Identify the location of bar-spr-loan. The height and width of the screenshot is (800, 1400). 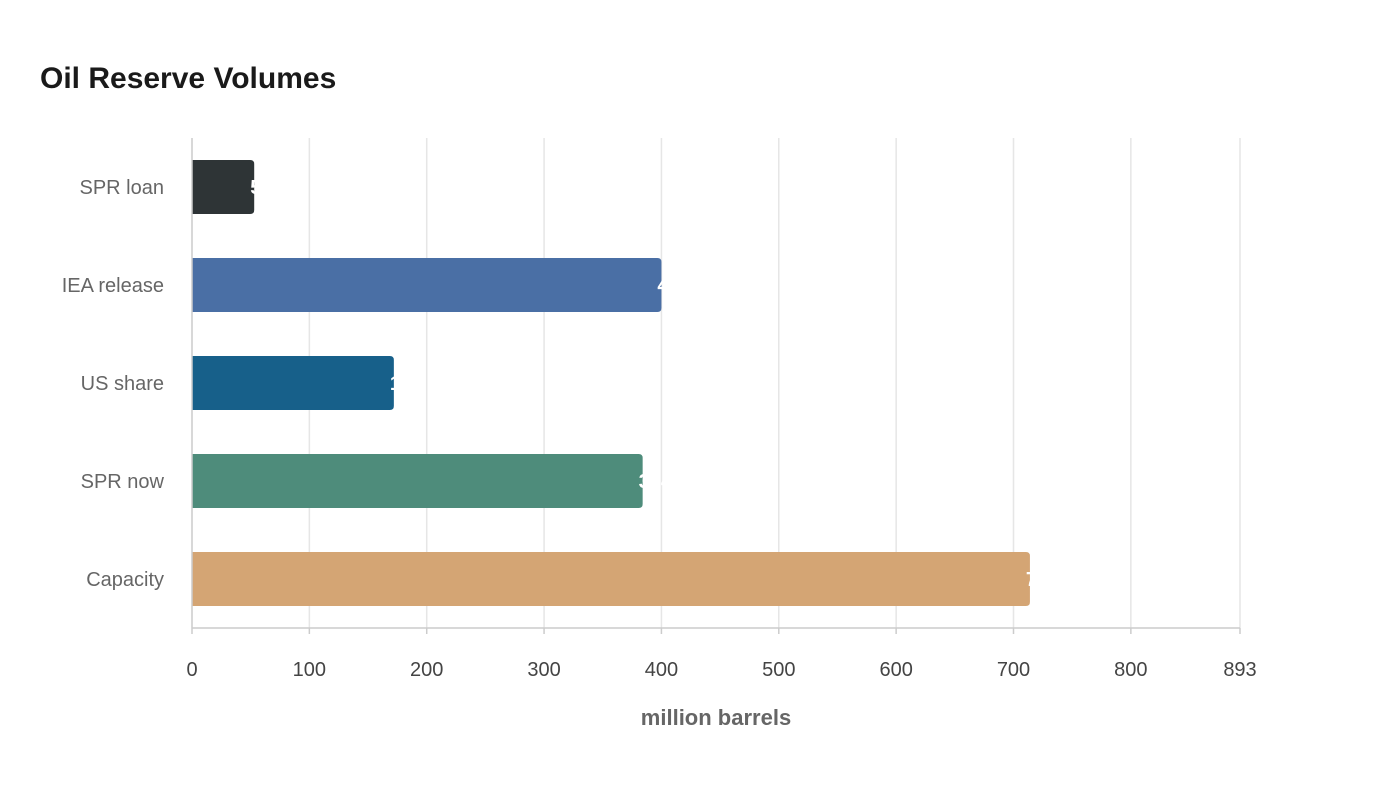
(223, 187).